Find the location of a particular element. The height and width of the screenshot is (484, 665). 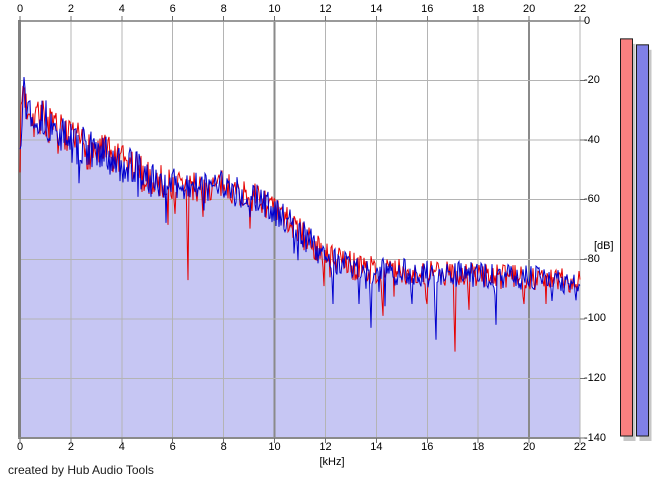

x-axis-tick-label-top: 18 is located at coordinates (478, 9).